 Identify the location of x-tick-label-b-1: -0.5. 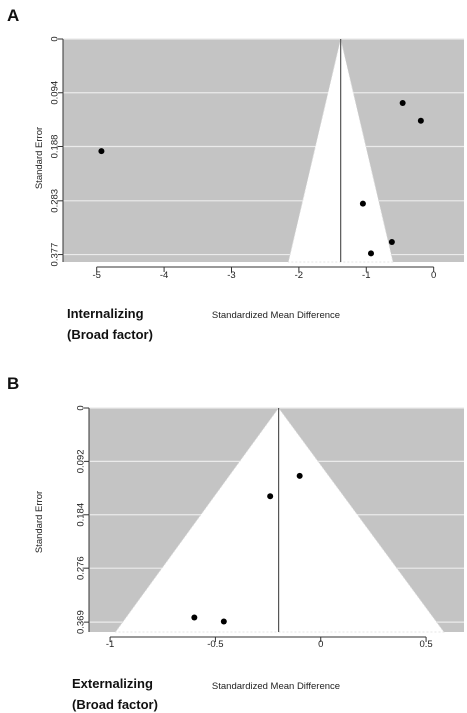
(215, 644).